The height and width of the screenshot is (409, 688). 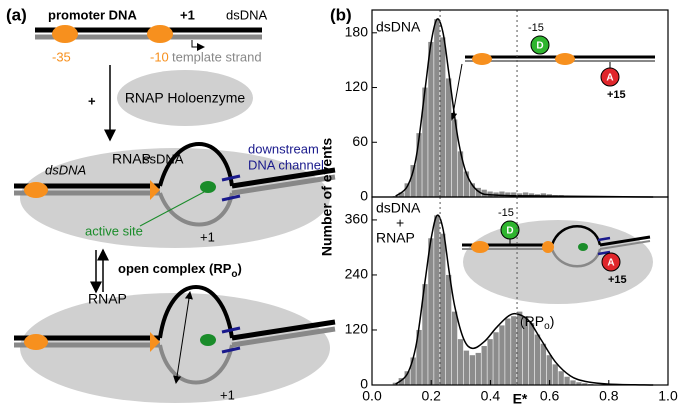 I want to click on inset-label: A, so click(x=610, y=263).